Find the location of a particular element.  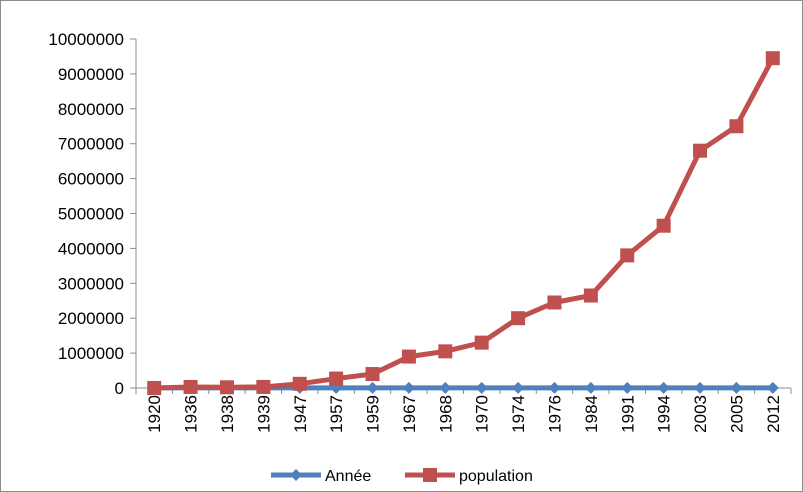

y-tick-label: 1000000 is located at coordinates (91, 353).